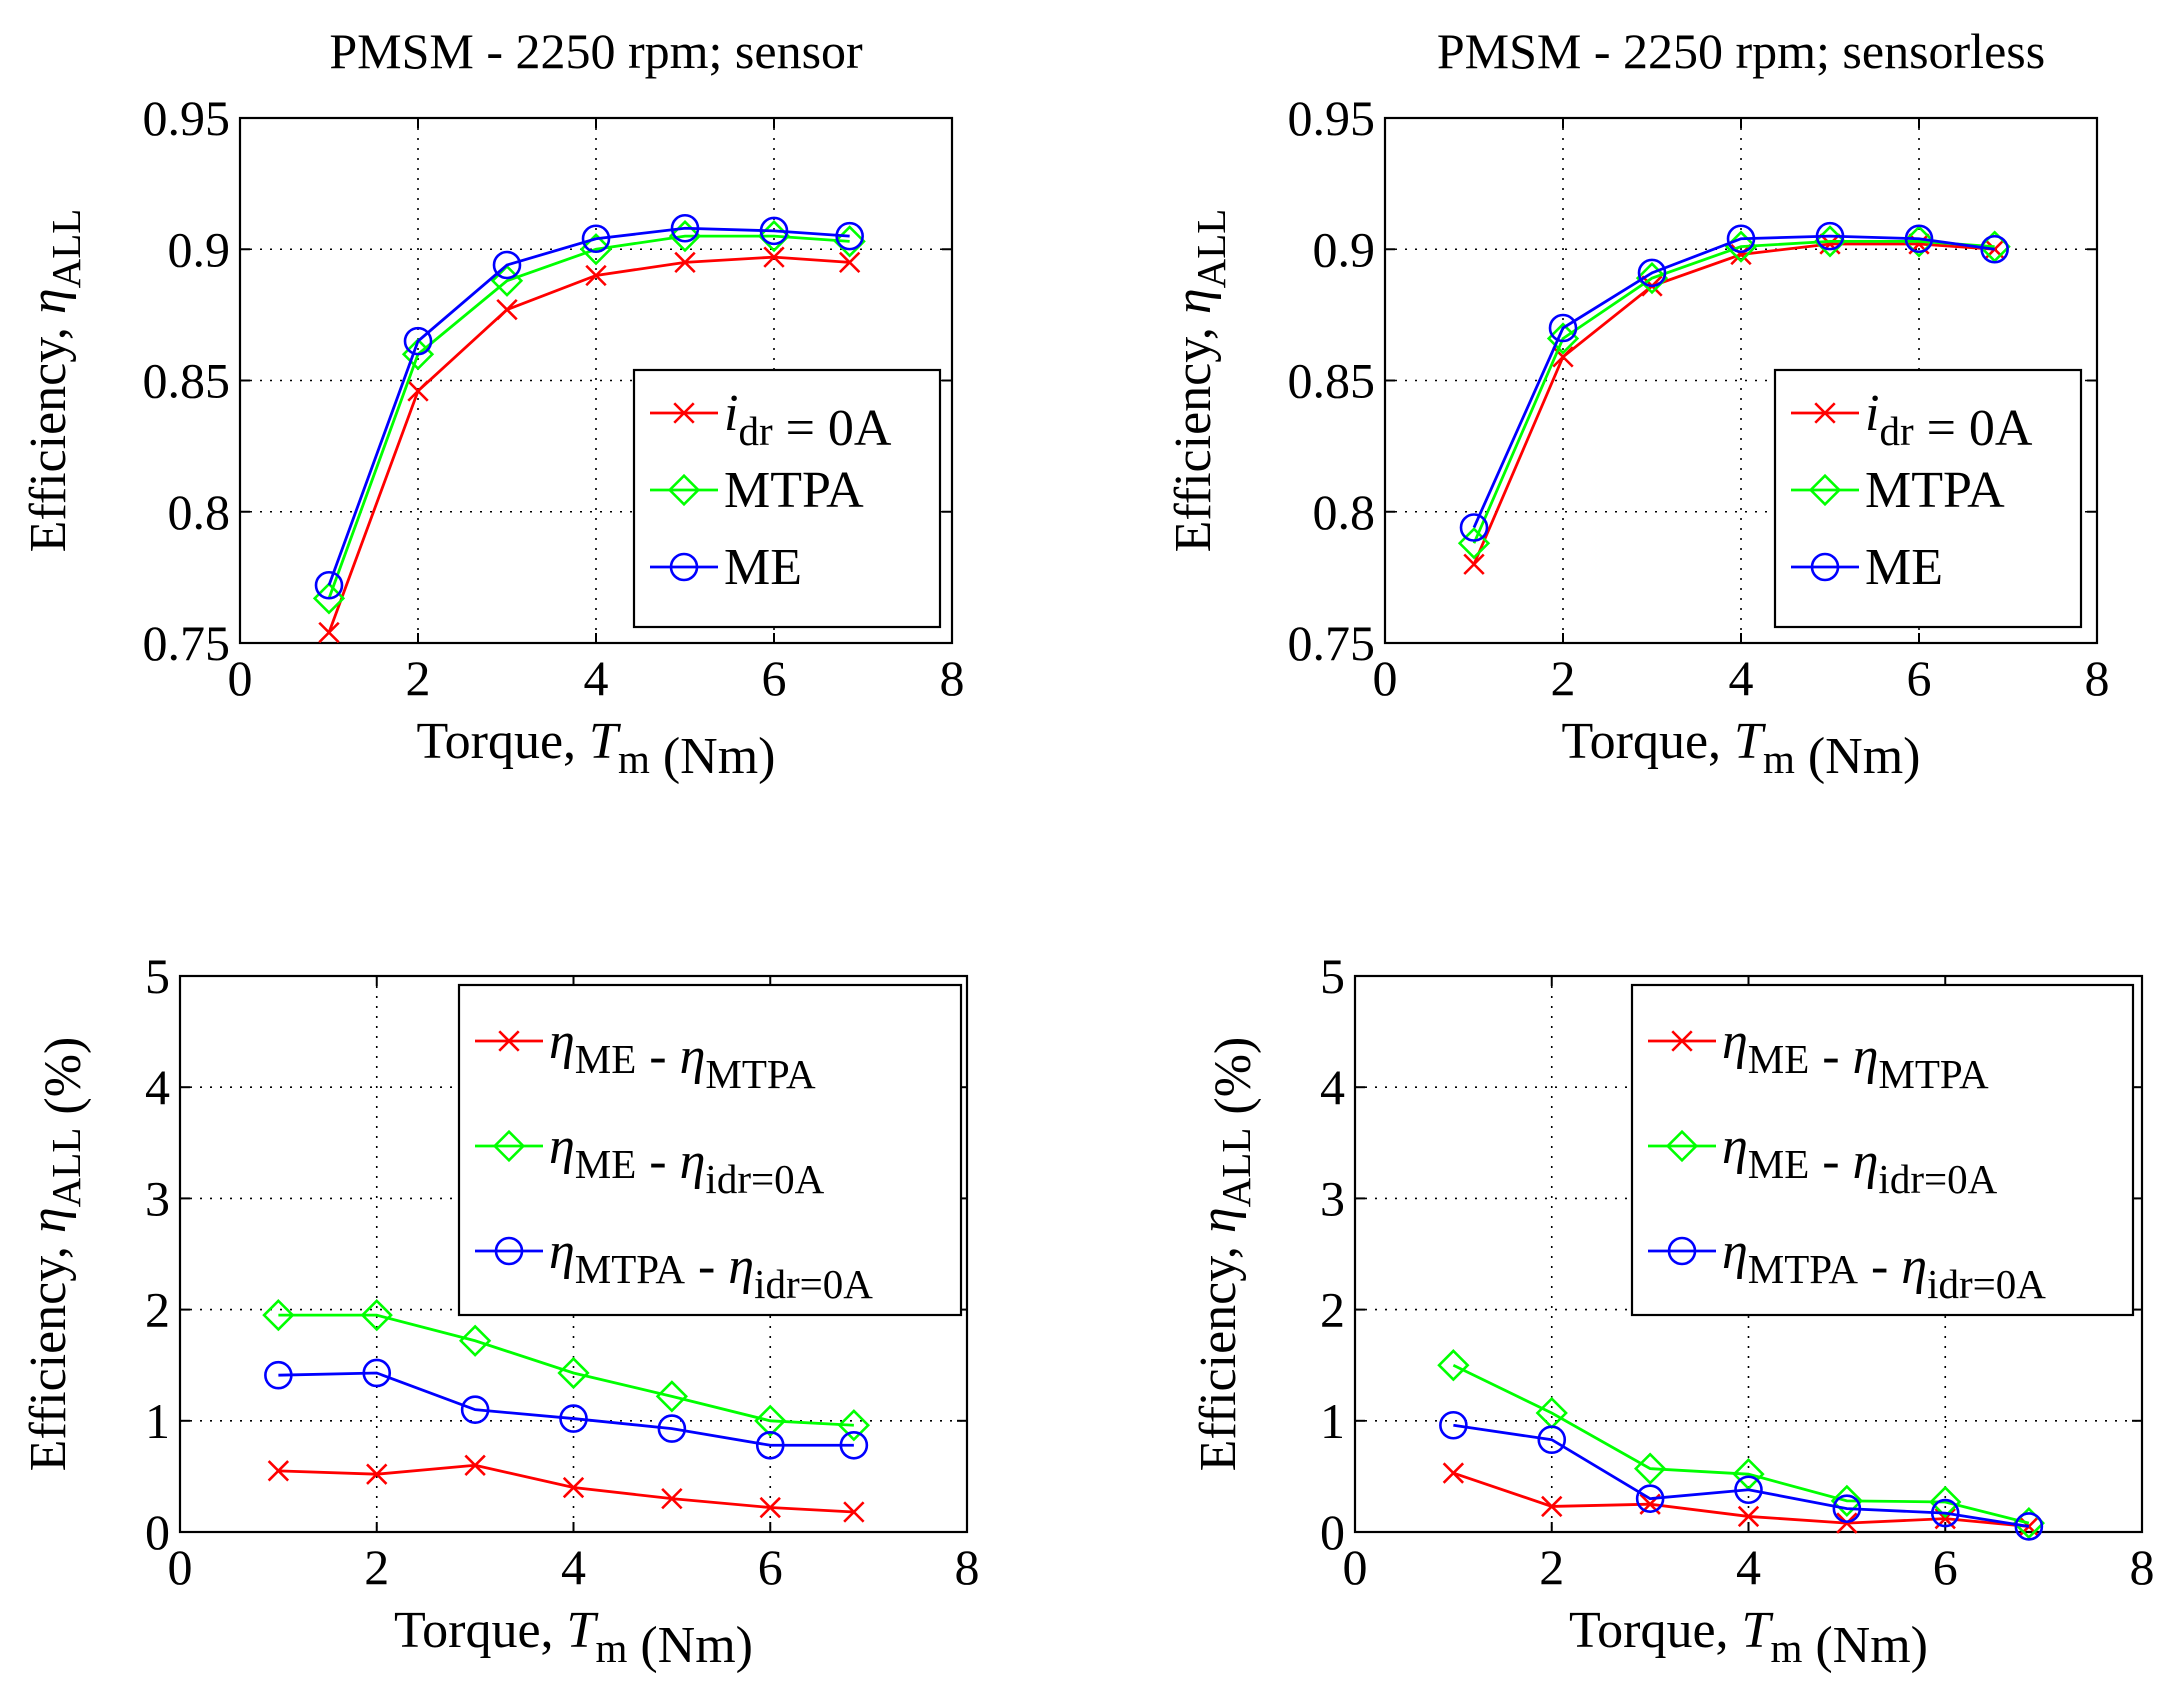 The width and height of the screenshot is (2172, 1700). Describe the element at coordinates (187, 381) in the screenshot. I see `y-tick-label: 0.85` at that location.